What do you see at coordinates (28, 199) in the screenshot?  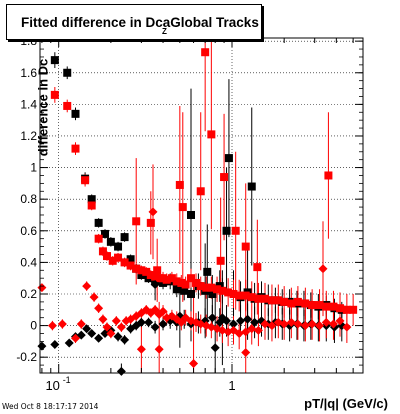 I see `y-tick-label: 0.8` at bounding box center [28, 199].